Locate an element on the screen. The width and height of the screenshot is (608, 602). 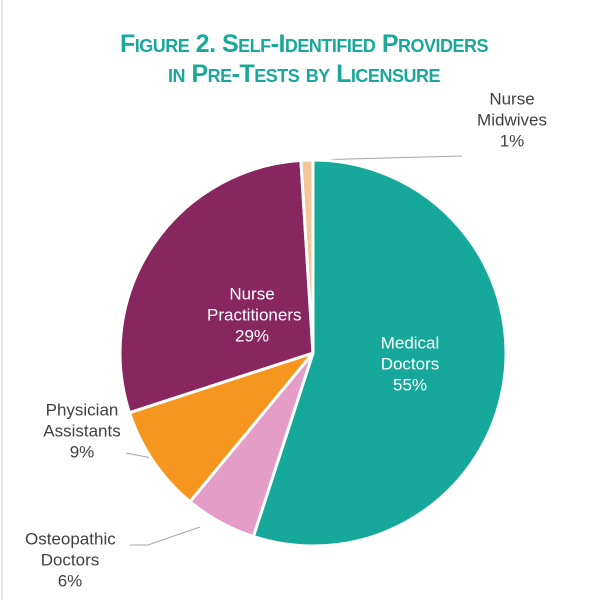
slice-label: Medical Doctors 55% is located at coordinates (410, 364).